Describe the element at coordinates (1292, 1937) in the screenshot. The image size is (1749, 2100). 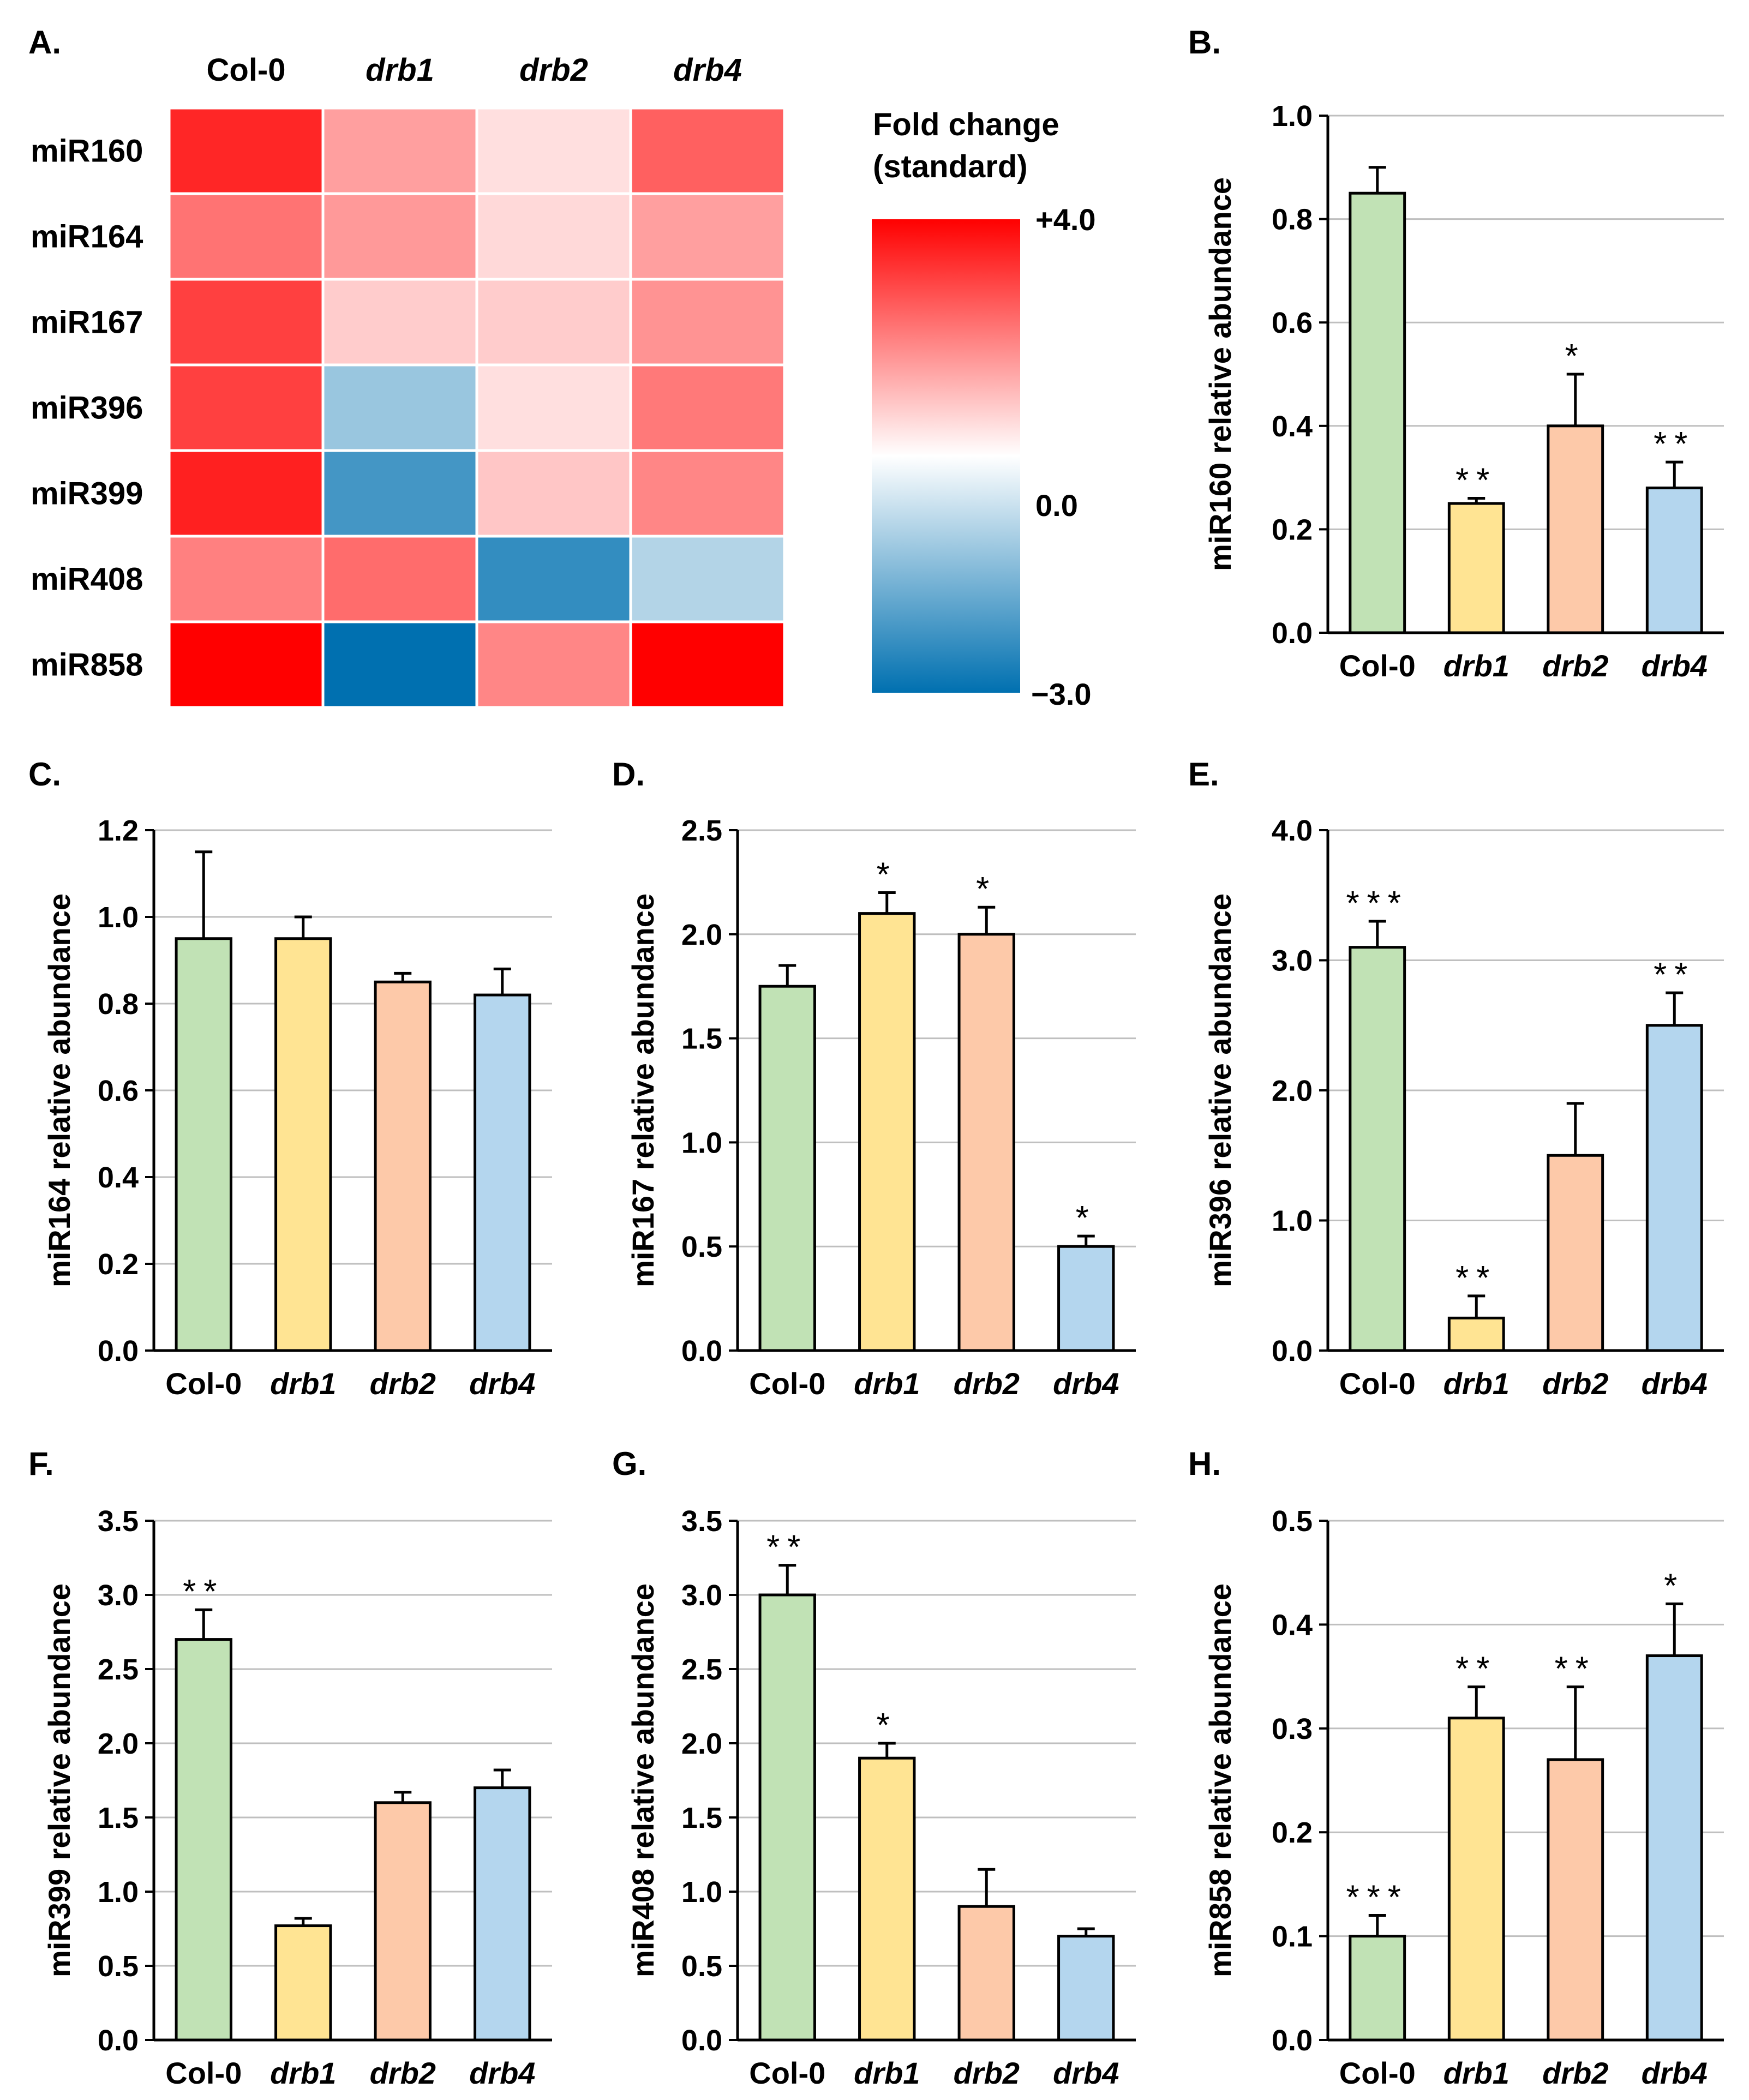
I see `y-tick-label: 0.1` at that location.